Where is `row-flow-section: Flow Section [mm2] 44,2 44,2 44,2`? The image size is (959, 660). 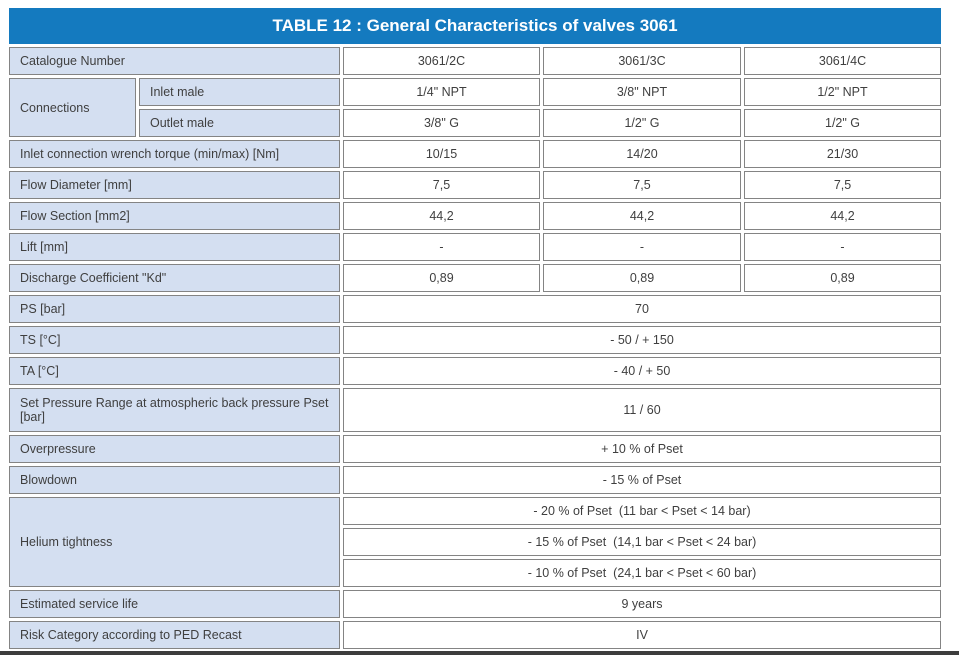 row-flow-section: Flow Section [mm2] 44,2 44,2 44,2 is located at coordinates (475, 216).